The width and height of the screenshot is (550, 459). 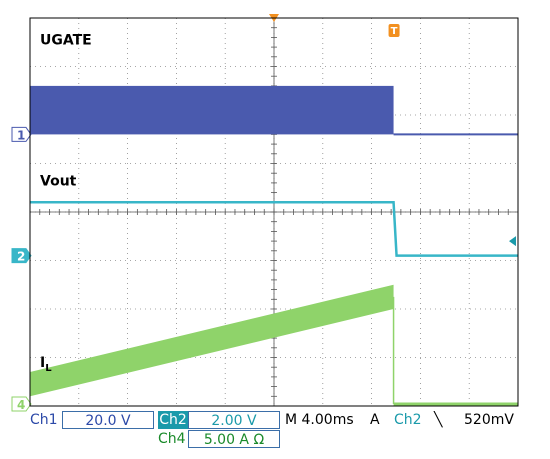 What do you see at coordinates (408, 420) in the screenshot?
I see `trigger-source: Ch2` at bounding box center [408, 420].